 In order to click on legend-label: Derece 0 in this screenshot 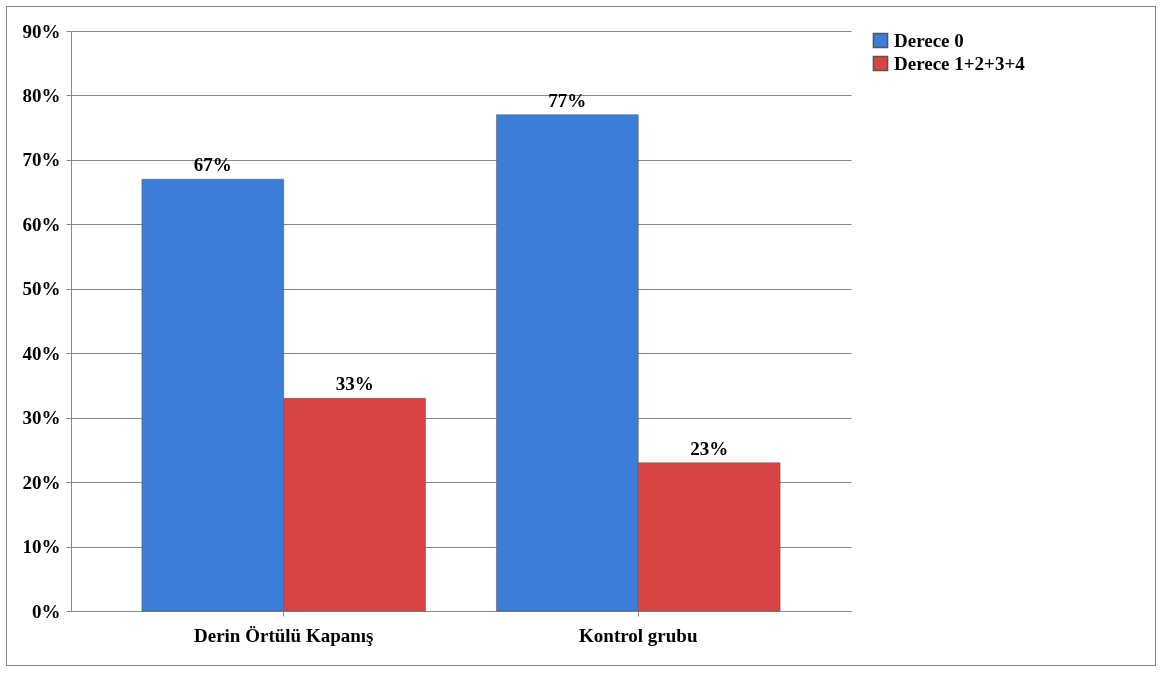, I will do `click(929, 40)`.